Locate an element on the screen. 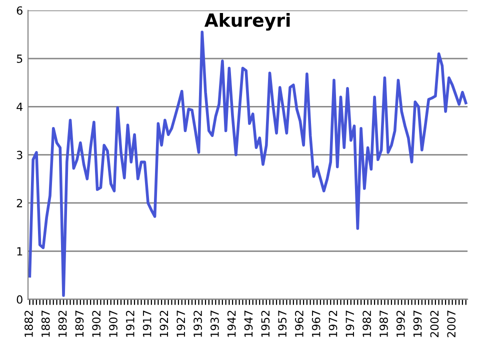 This screenshot has width=483, height=346. x-tick-label: 1927 is located at coordinates (181, 323).